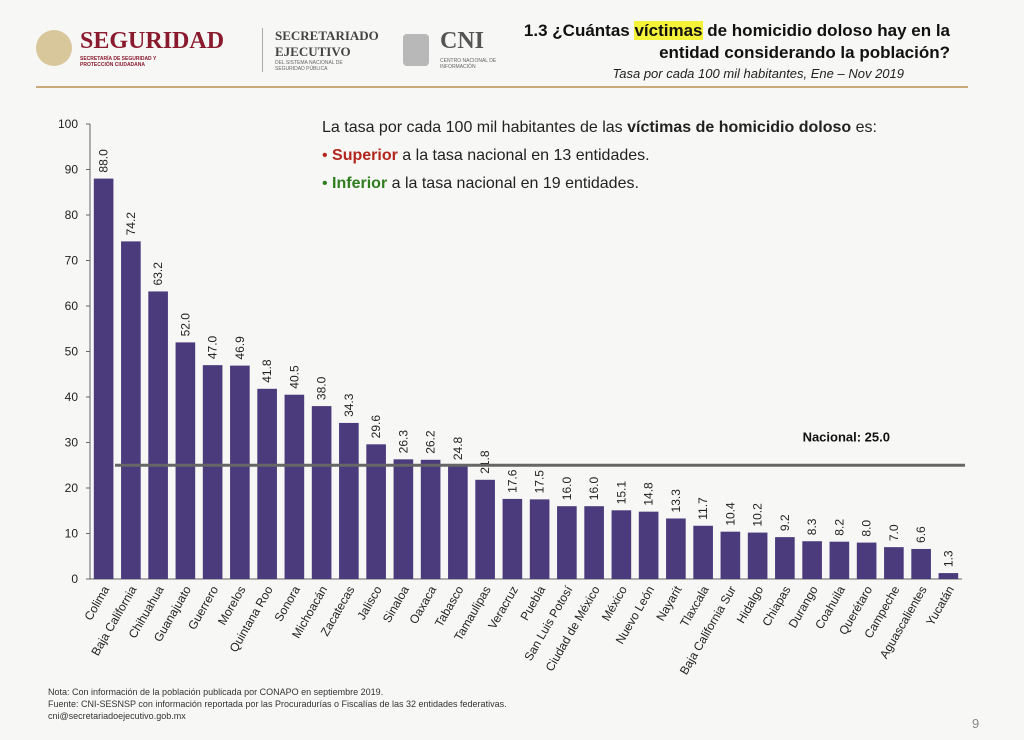 The height and width of the screenshot is (740, 1024). What do you see at coordinates (185, 325) in the screenshot?
I see `value-label: 52.0` at bounding box center [185, 325].